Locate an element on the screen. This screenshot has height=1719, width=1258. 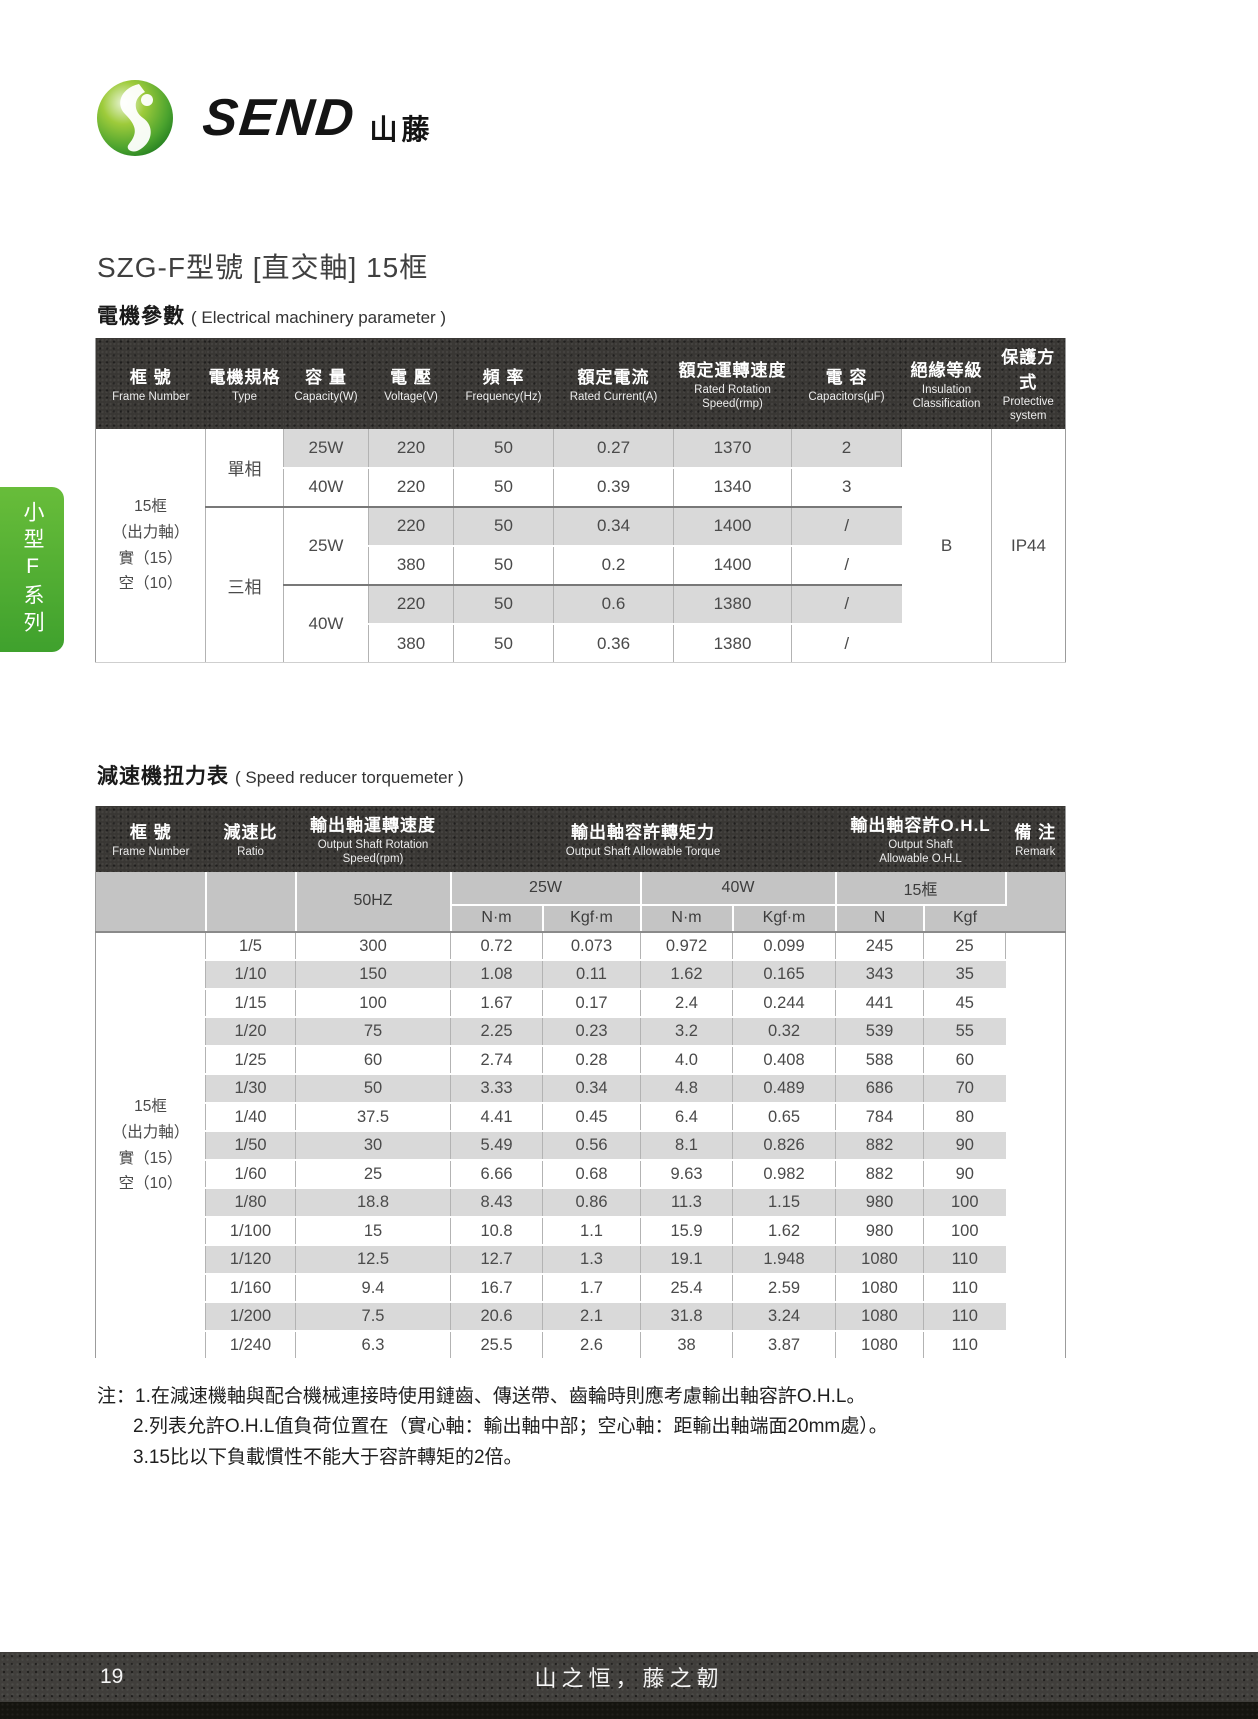
torque-subheader-row-2: N·m Kgf·m N·m Kgf·m N Kgf is located at coordinates (581, 918).